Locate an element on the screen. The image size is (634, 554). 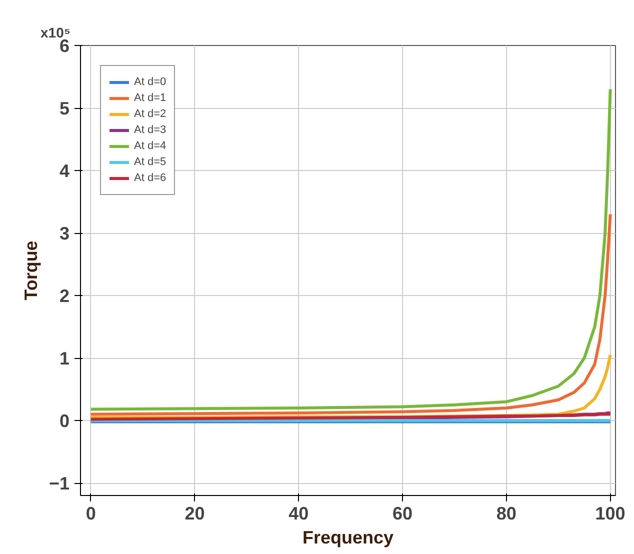
y-tick-label: 5 is located at coordinates (64, 108).